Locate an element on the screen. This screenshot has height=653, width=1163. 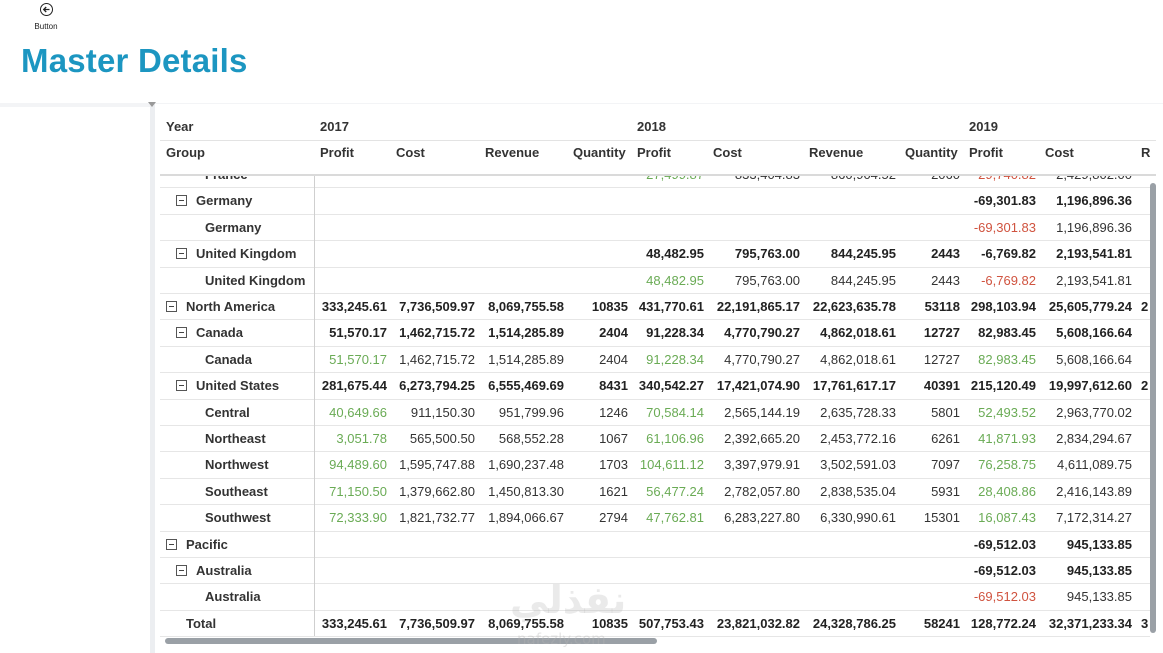
value-cell: 2060 is located at coordinates (560, 182).